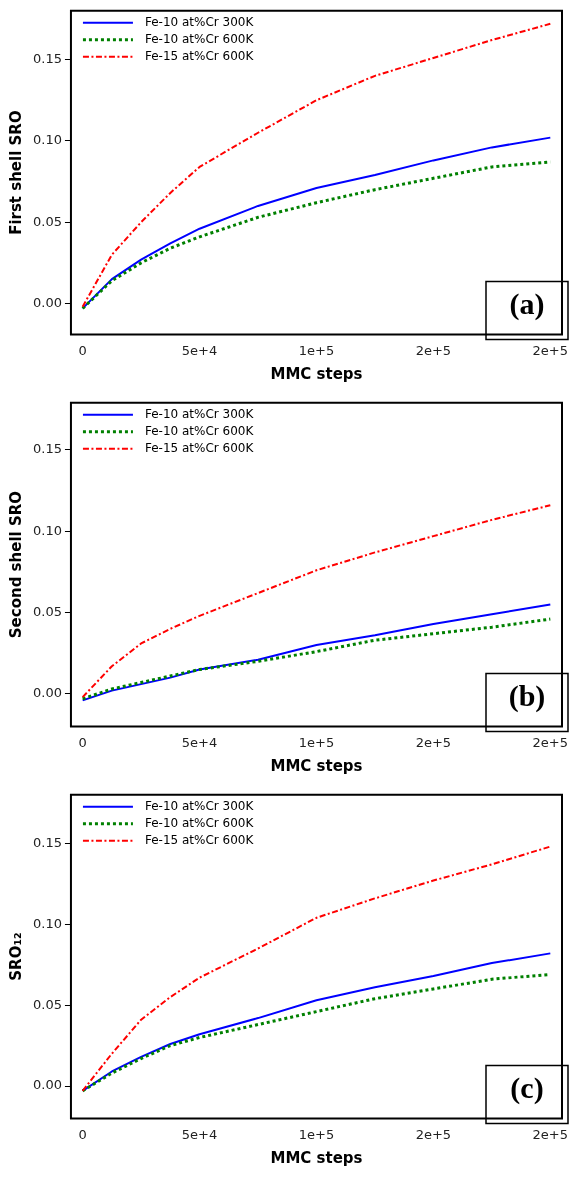 Image resolution: width=572 pixels, height=1177 pixels. I want to click on y-axis-title: Second shell SRO, so click(15, 565).